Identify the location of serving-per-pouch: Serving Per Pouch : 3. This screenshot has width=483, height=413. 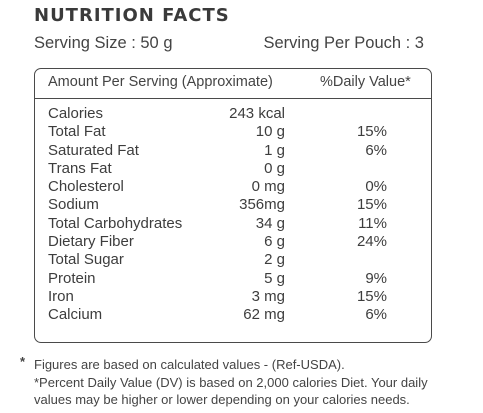
(343, 43).